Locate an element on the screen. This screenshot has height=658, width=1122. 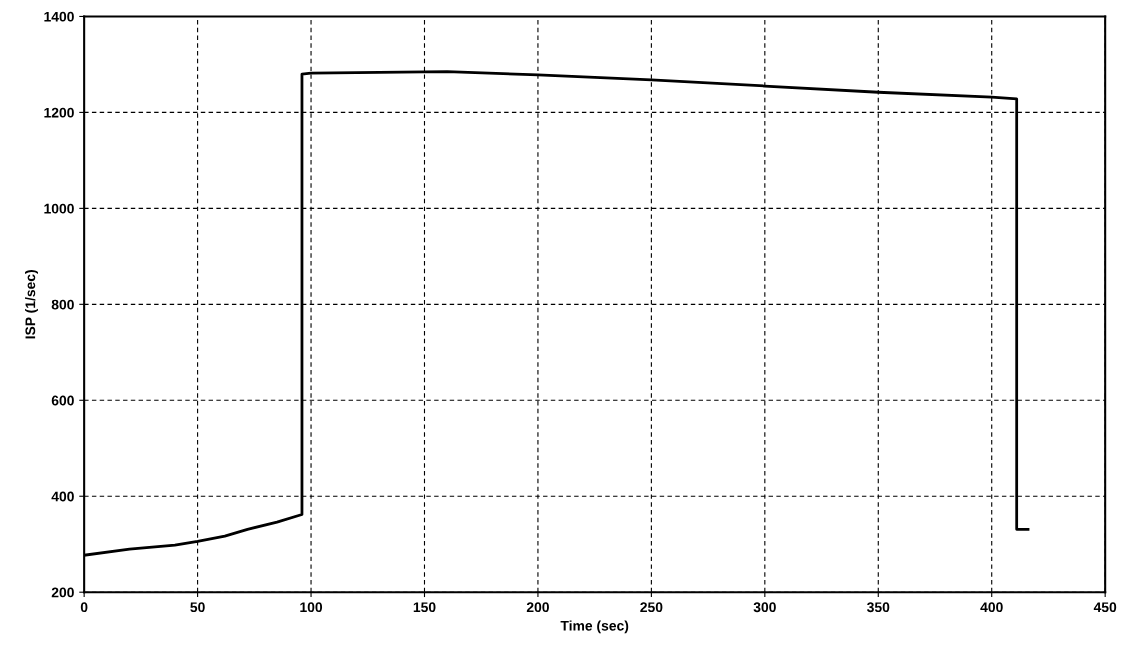
x-tick-label: 350 is located at coordinates (878, 607).